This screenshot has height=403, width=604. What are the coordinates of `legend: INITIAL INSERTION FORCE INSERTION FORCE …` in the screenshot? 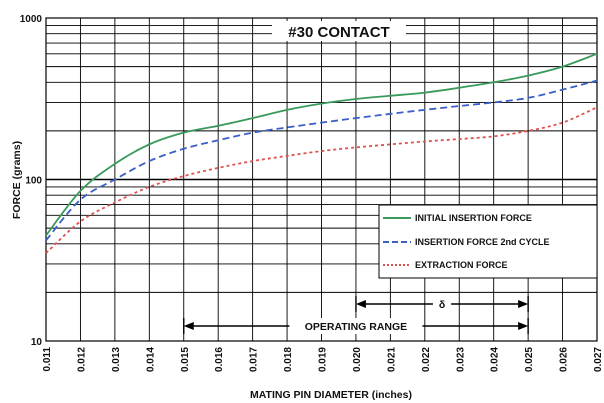 It's located at (488, 241).